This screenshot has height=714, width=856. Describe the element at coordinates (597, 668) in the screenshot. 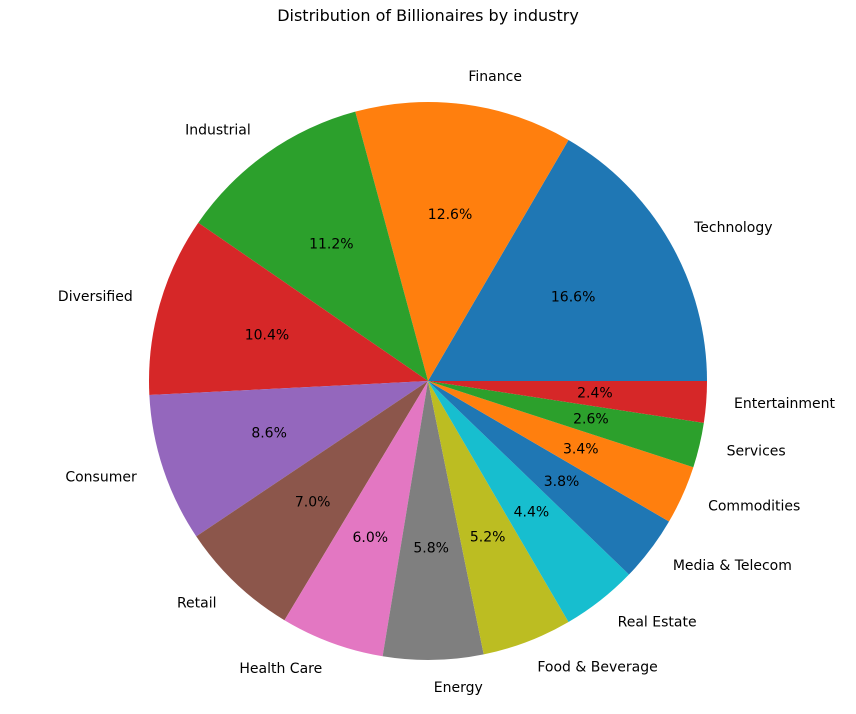

I see `slice-label-food-and-beverage: Food & Beverage` at that location.